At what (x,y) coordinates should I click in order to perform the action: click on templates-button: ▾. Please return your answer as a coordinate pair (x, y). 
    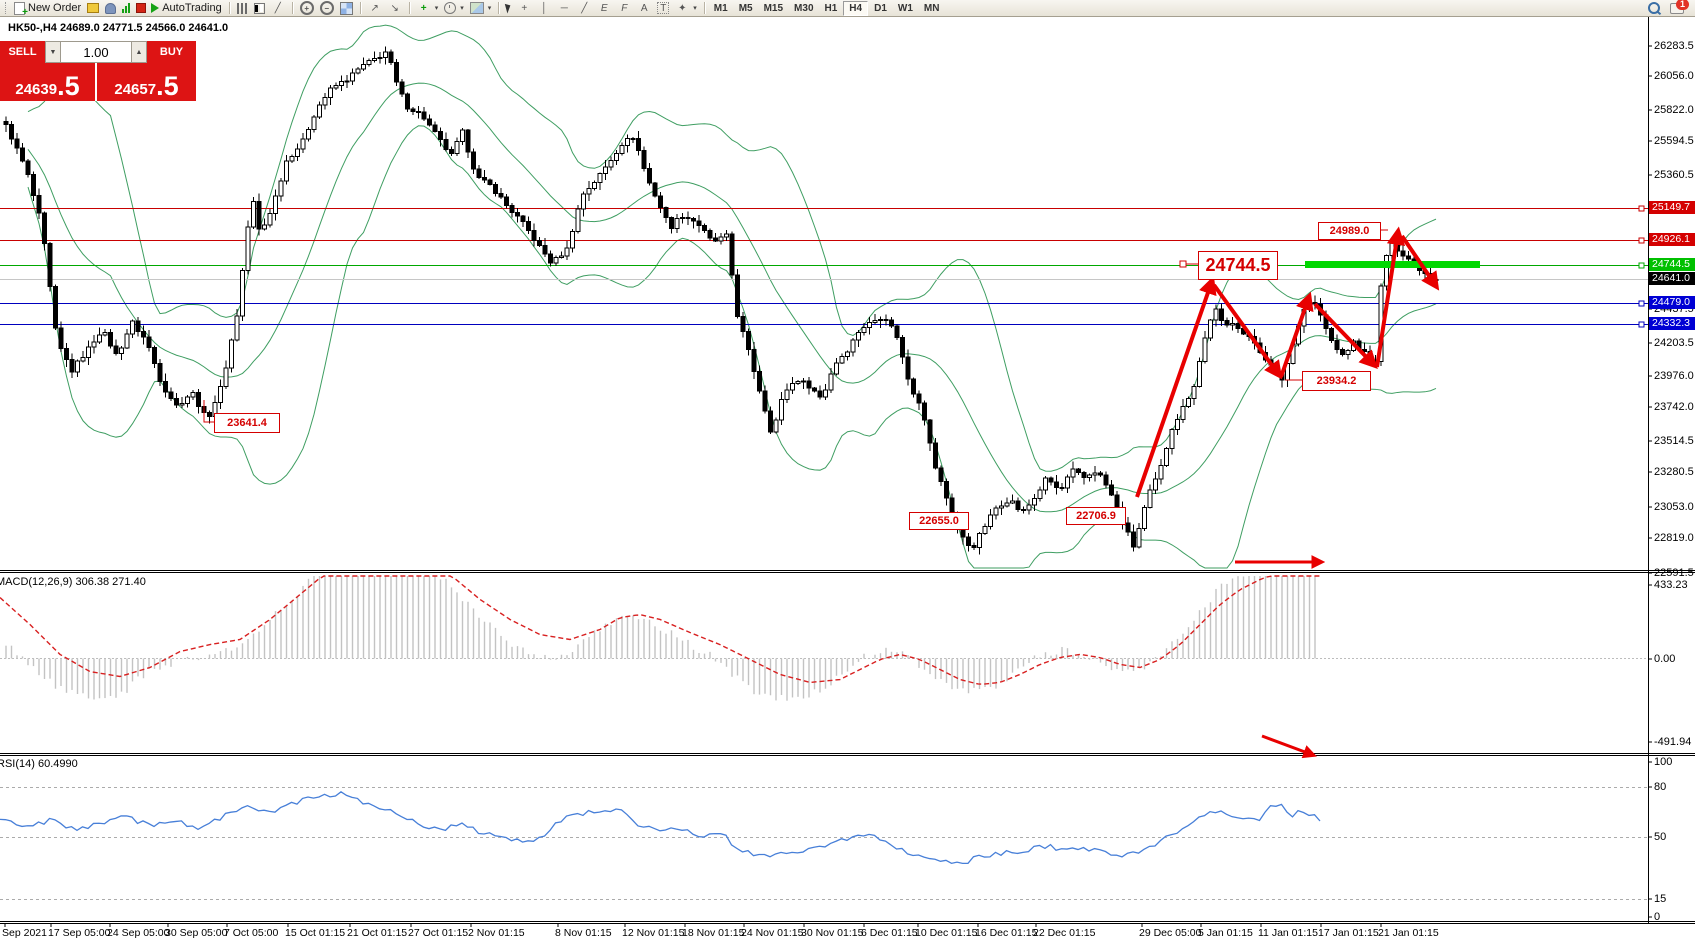
    Looking at the image, I should click on (481, 8).